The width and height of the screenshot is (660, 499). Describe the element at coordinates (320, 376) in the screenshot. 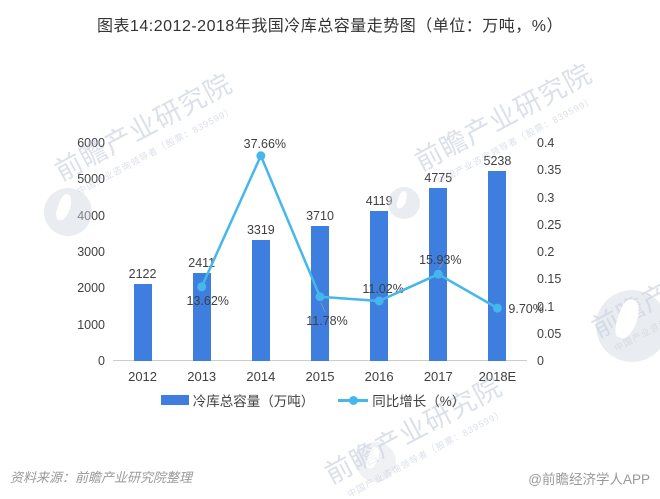

I see `x-axis-label-2015: 2015` at that location.